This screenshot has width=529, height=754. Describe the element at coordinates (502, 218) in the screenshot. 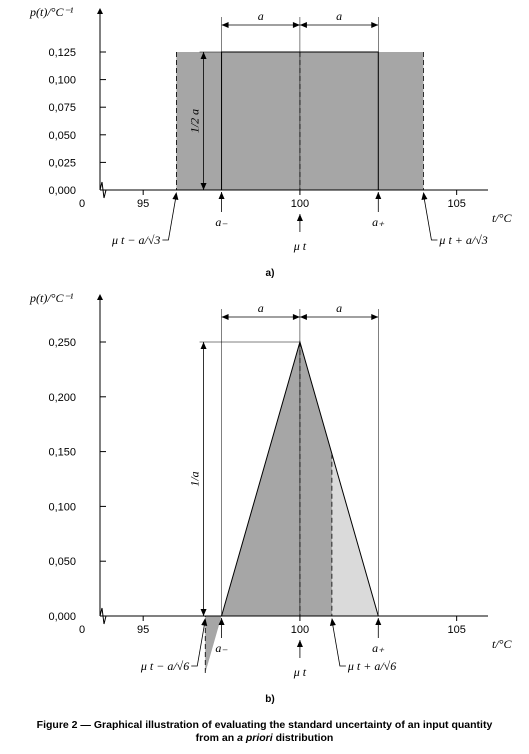

I see `chart-a-x-axis-label: t/°C` at that location.